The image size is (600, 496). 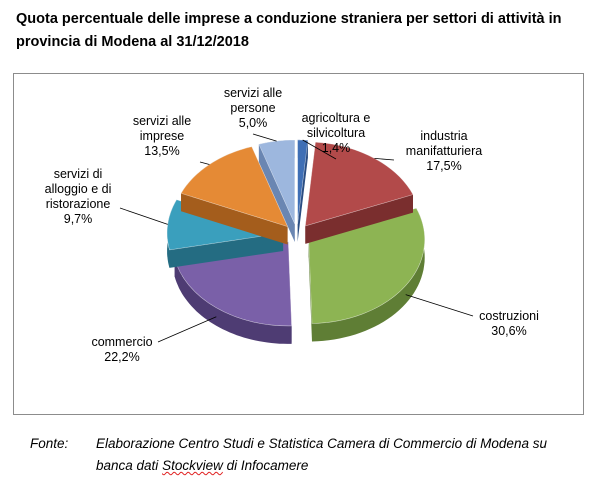 What do you see at coordinates (121, 349) in the screenshot?
I see `data-label-commercio: commercio 22,2%` at bounding box center [121, 349].